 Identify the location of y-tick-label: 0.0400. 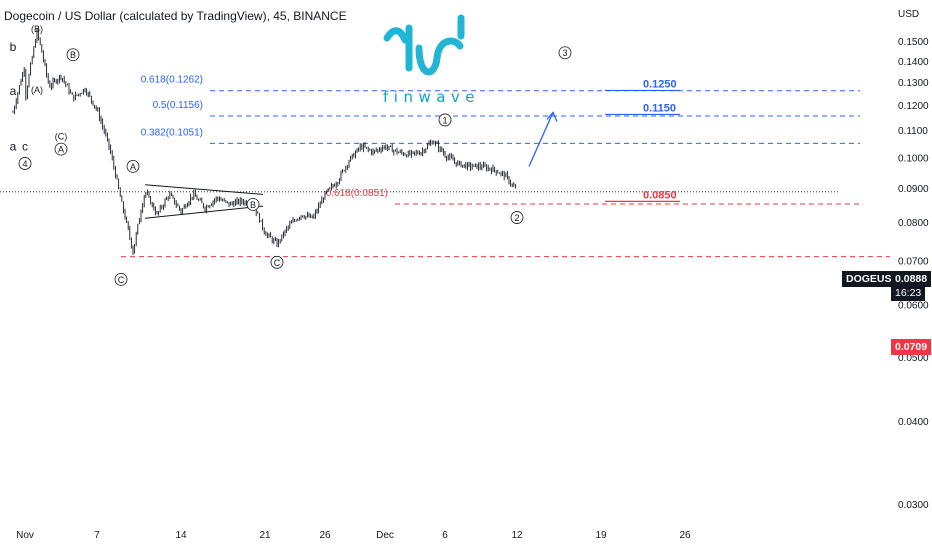
(913, 422).